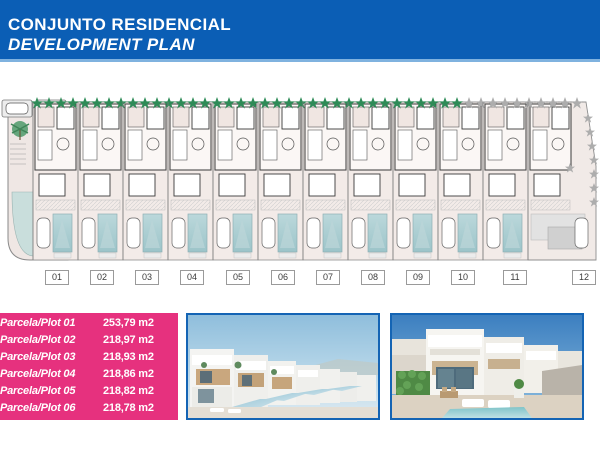 Image resolution: width=600 pixels, height=460 pixels. I want to click on photo-villa-facade, so click(487, 366).